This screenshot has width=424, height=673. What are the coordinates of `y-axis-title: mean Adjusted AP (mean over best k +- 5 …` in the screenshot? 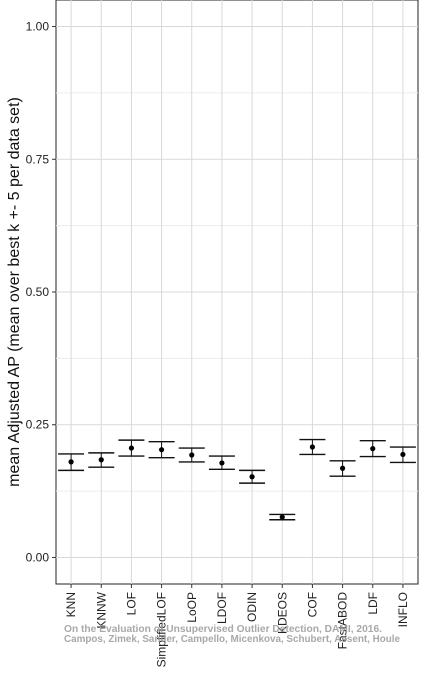 It's located at (14, 292).